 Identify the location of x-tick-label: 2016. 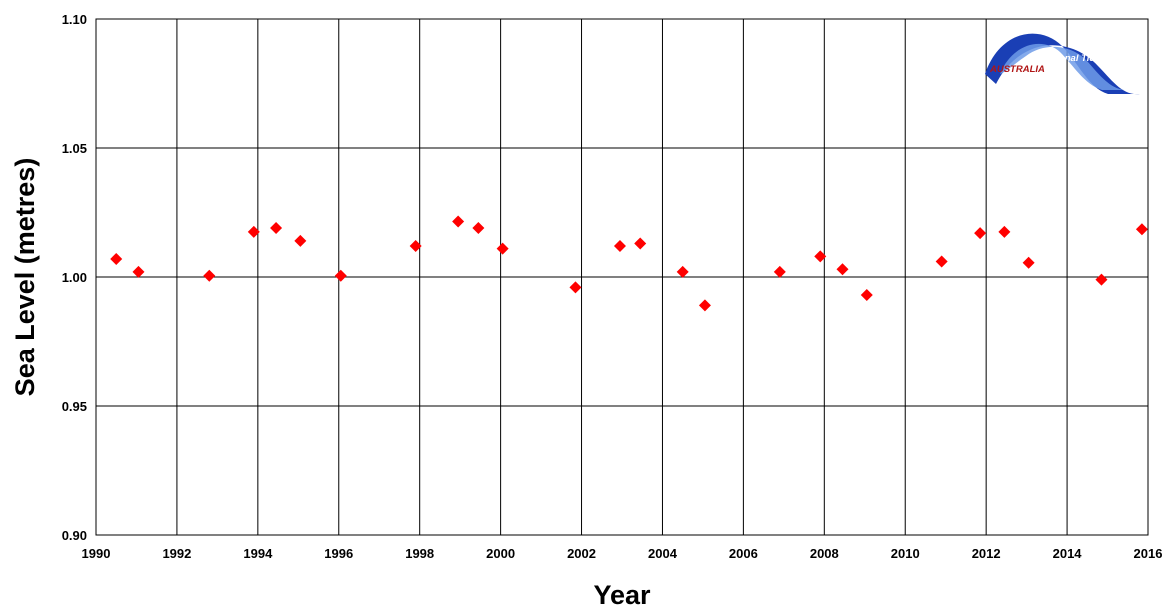
(1148, 553).